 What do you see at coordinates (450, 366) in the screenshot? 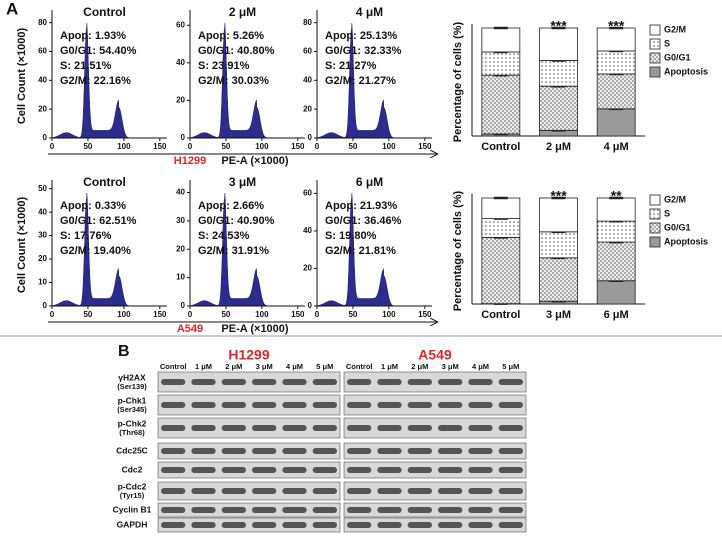
I see `lane-label: 3 μM` at bounding box center [450, 366].